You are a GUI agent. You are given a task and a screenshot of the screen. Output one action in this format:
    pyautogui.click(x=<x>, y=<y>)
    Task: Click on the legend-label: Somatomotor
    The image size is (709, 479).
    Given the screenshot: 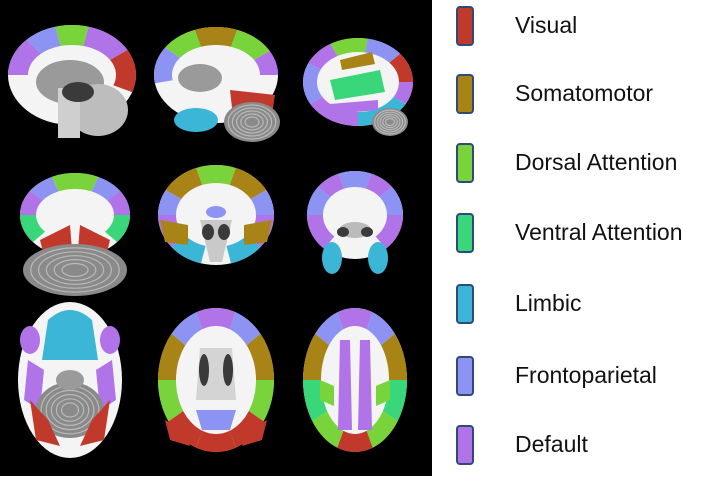 What is the action you would take?
    pyautogui.click(x=584, y=93)
    